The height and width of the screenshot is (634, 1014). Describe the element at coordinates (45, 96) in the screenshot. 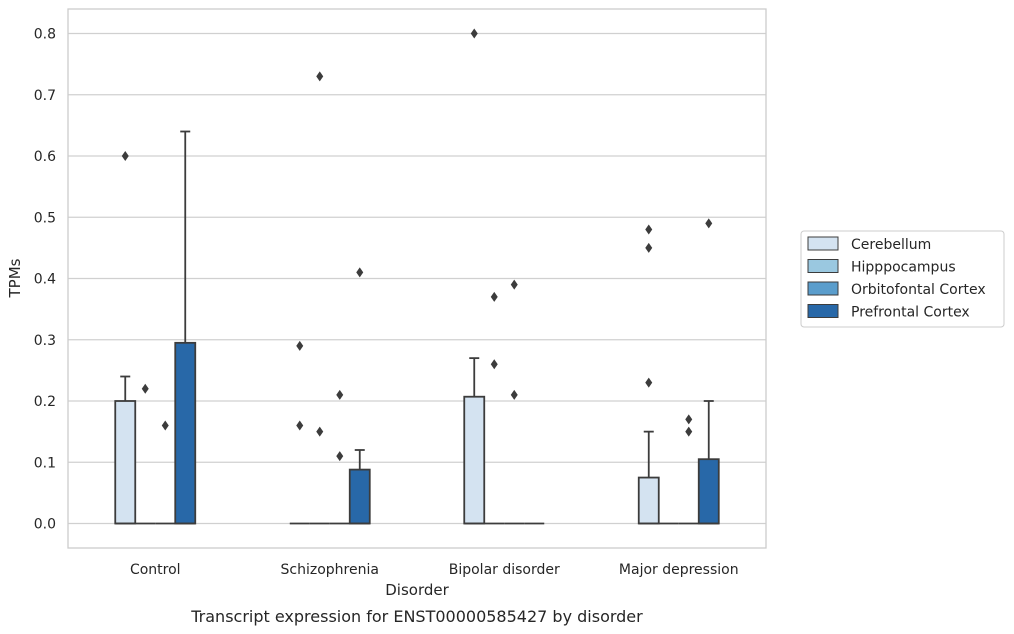

I see `y-tick-label: 0.7` at that location.